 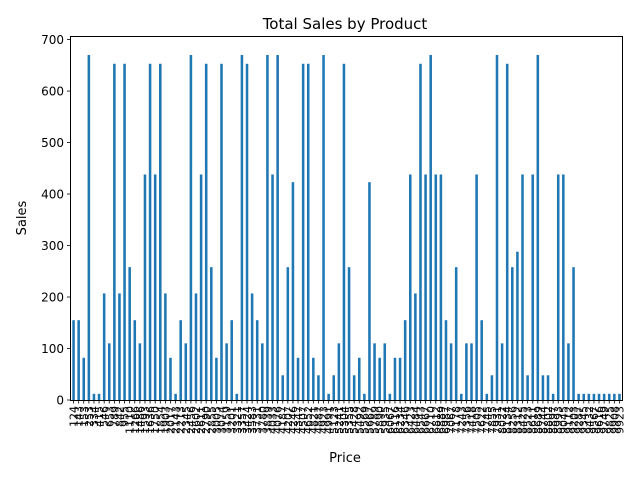 What do you see at coordinates (451, 420) in the screenshot?
I see `x-tick-label: 7067` at bounding box center [451, 420].